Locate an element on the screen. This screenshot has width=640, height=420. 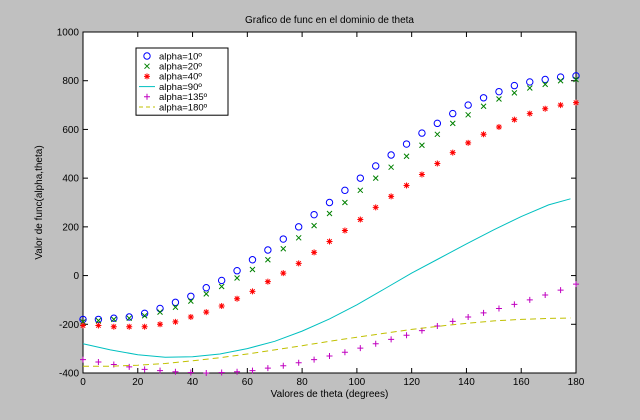
y-tick-label: 1000 is located at coordinates (68, 33).